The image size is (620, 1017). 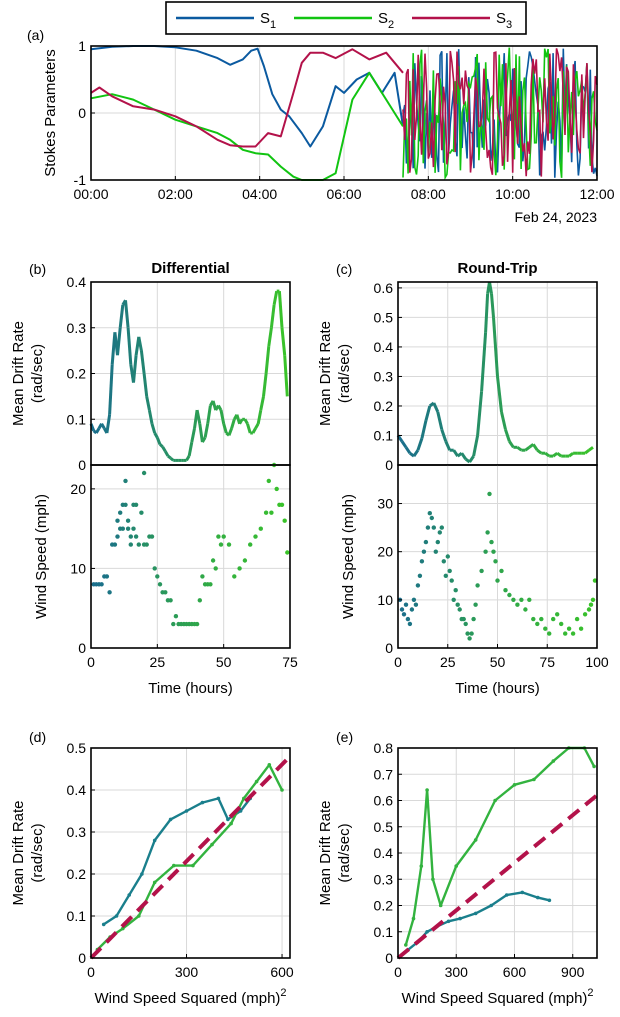 I want to click on e-ytick-label: 0.2, so click(x=384, y=906).